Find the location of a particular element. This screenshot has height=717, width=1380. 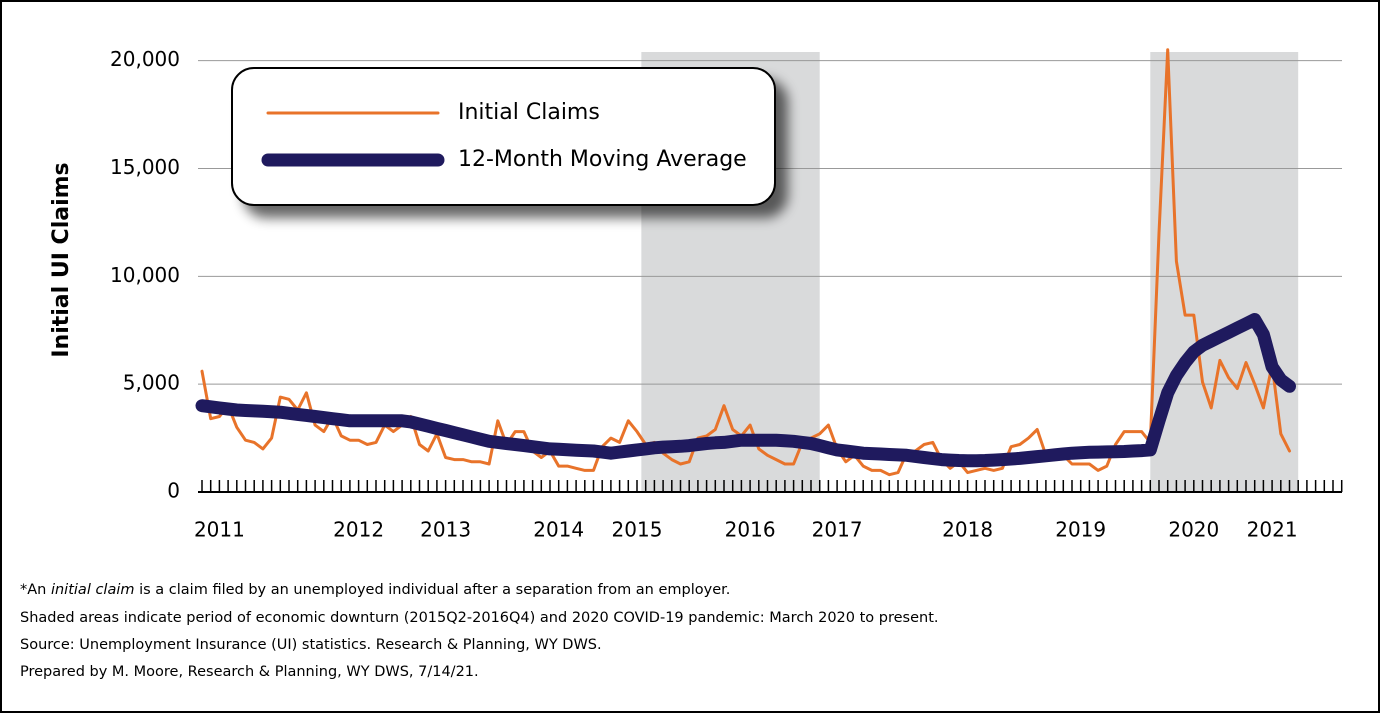

shaded-period is located at coordinates (1224, 272).